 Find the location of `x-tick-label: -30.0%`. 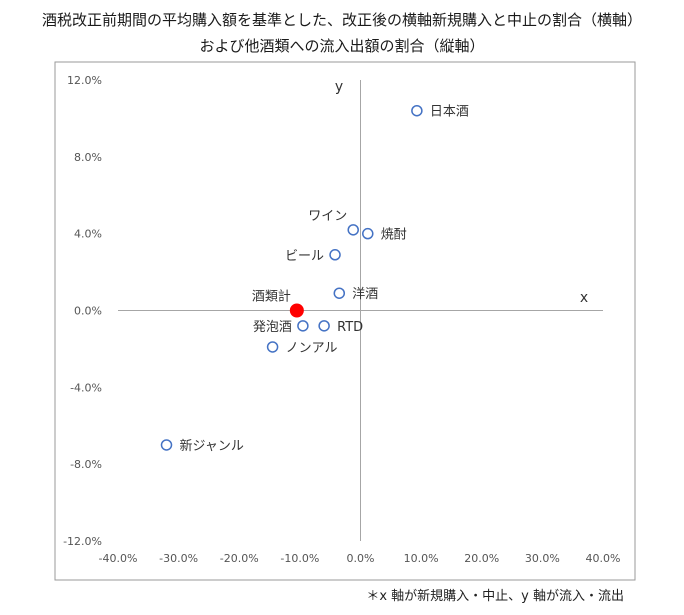

x-tick-label: -30.0% is located at coordinates (178, 558).